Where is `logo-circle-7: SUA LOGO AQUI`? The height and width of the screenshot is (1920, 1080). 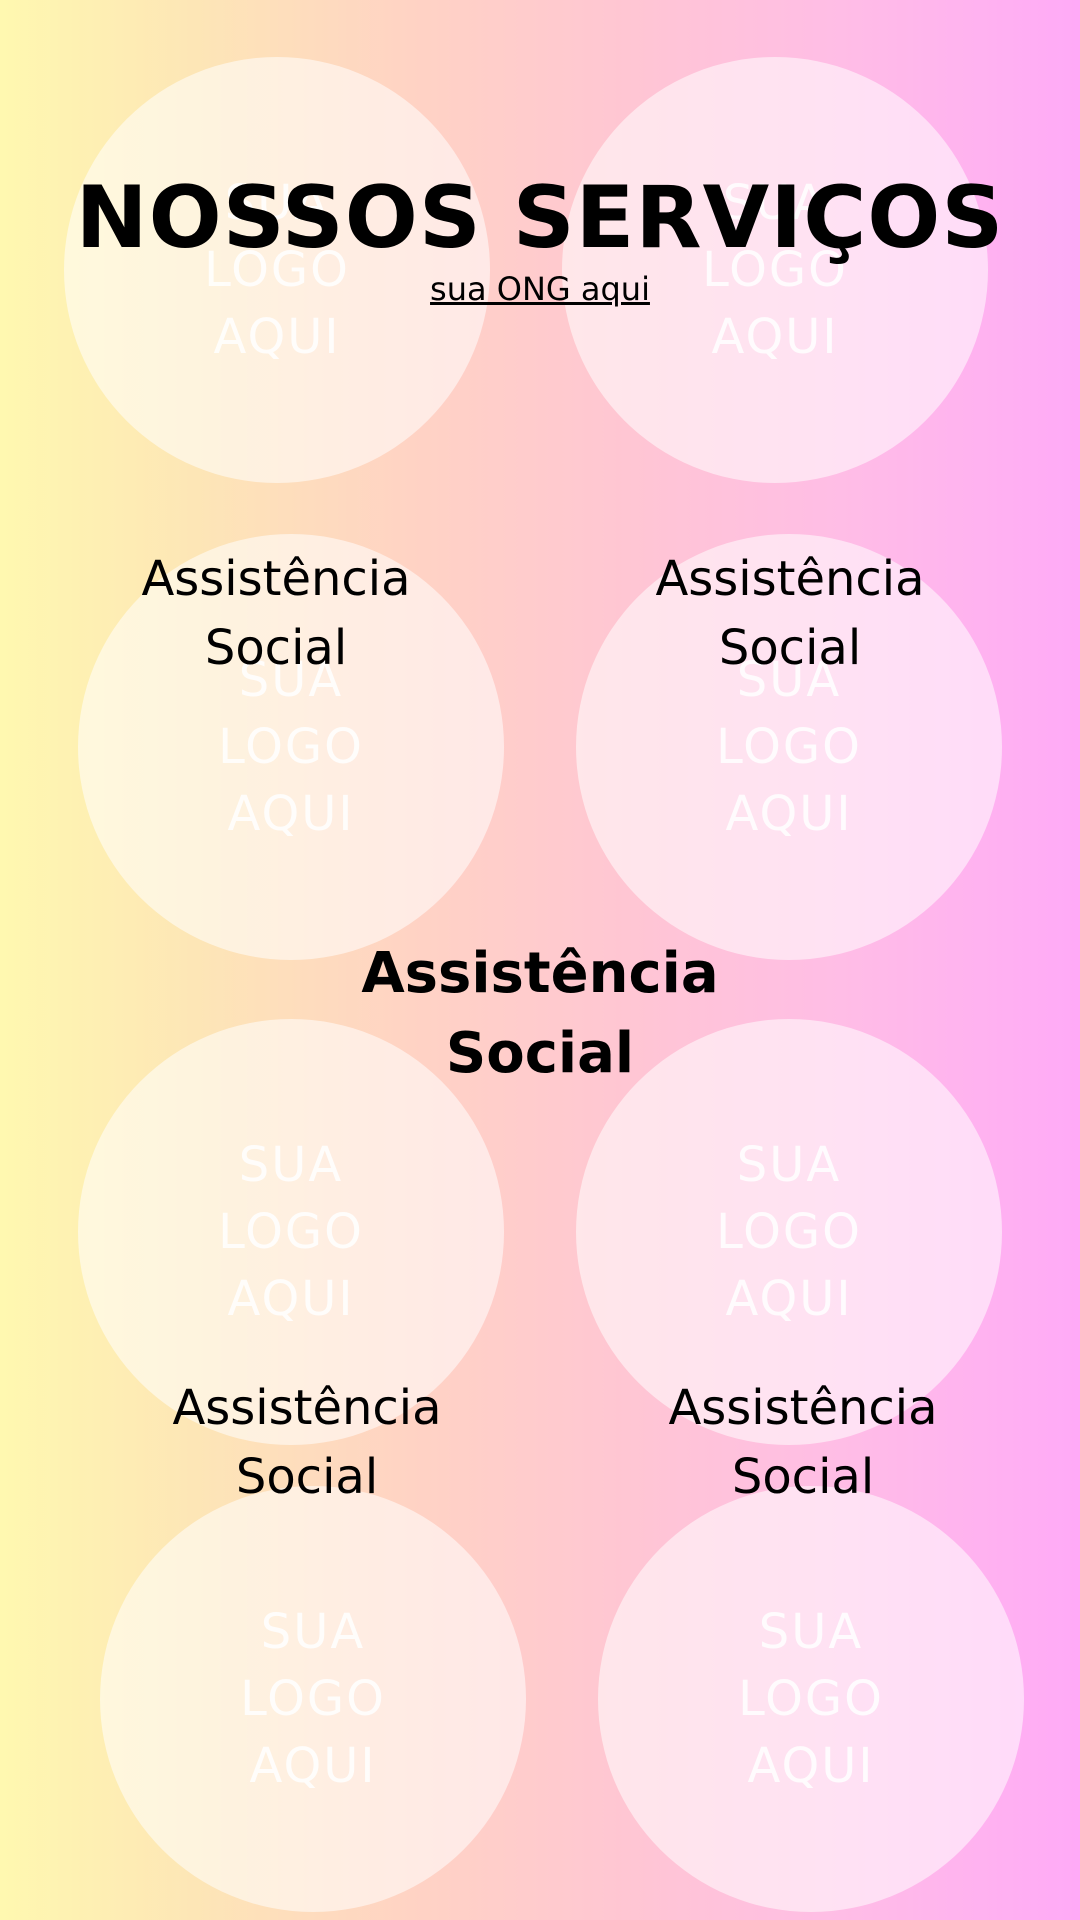
logo-circle-7: SUA LOGO AQUI is located at coordinates (313, 1699).